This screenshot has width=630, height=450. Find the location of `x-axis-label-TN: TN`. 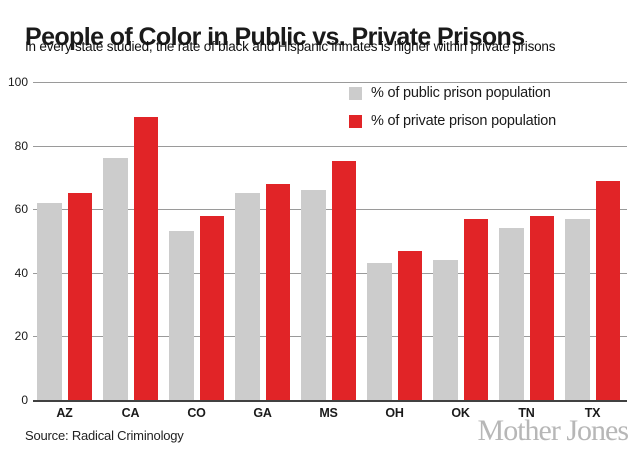

x-axis-label-TN: TN is located at coordinates (526, 413).